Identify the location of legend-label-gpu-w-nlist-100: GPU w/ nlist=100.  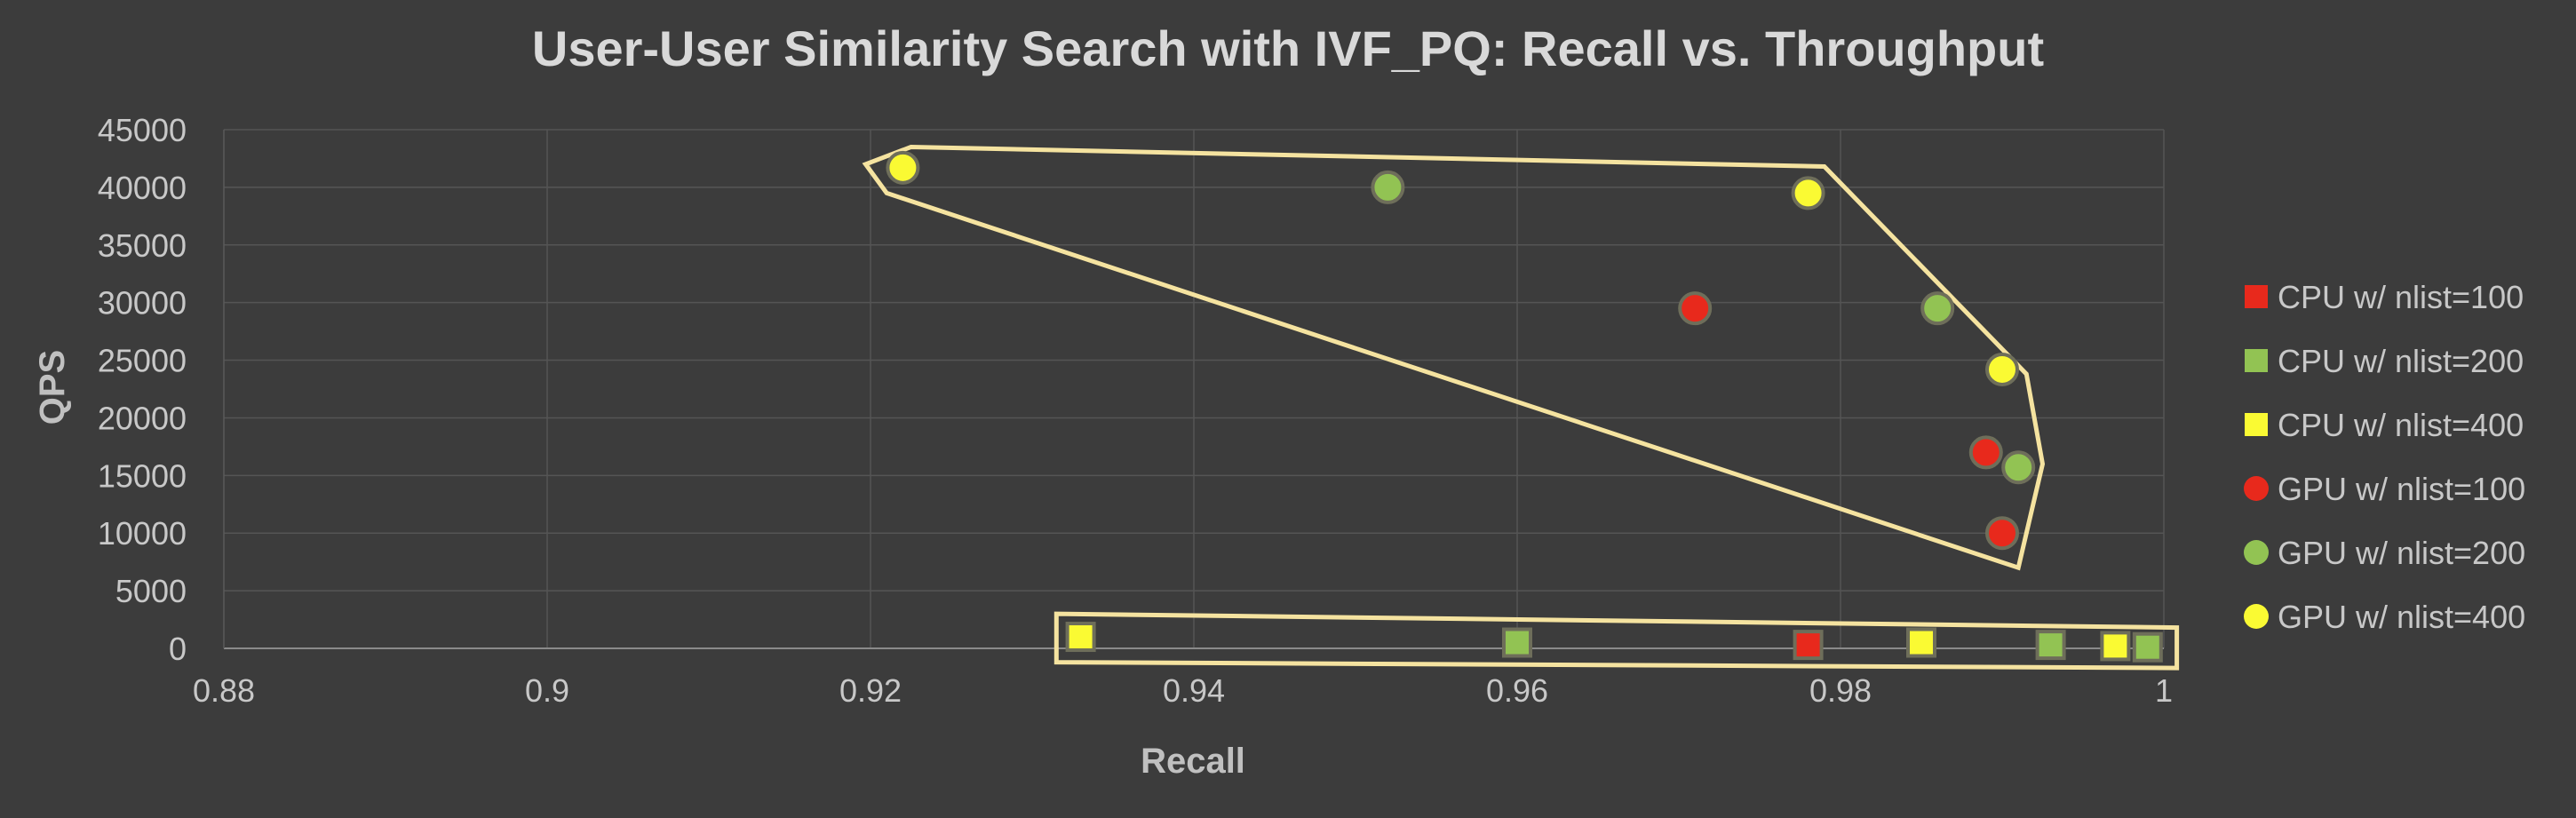
(2401, 489).